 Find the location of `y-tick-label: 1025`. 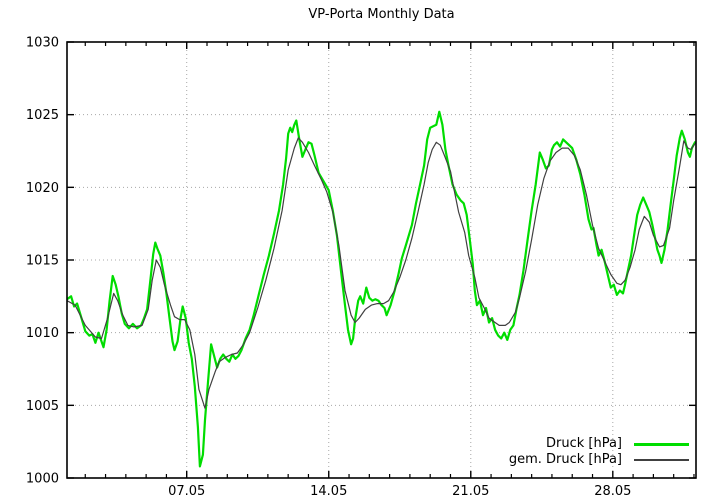

y-tick-label: 1025 is located at coordinates (42, 115).